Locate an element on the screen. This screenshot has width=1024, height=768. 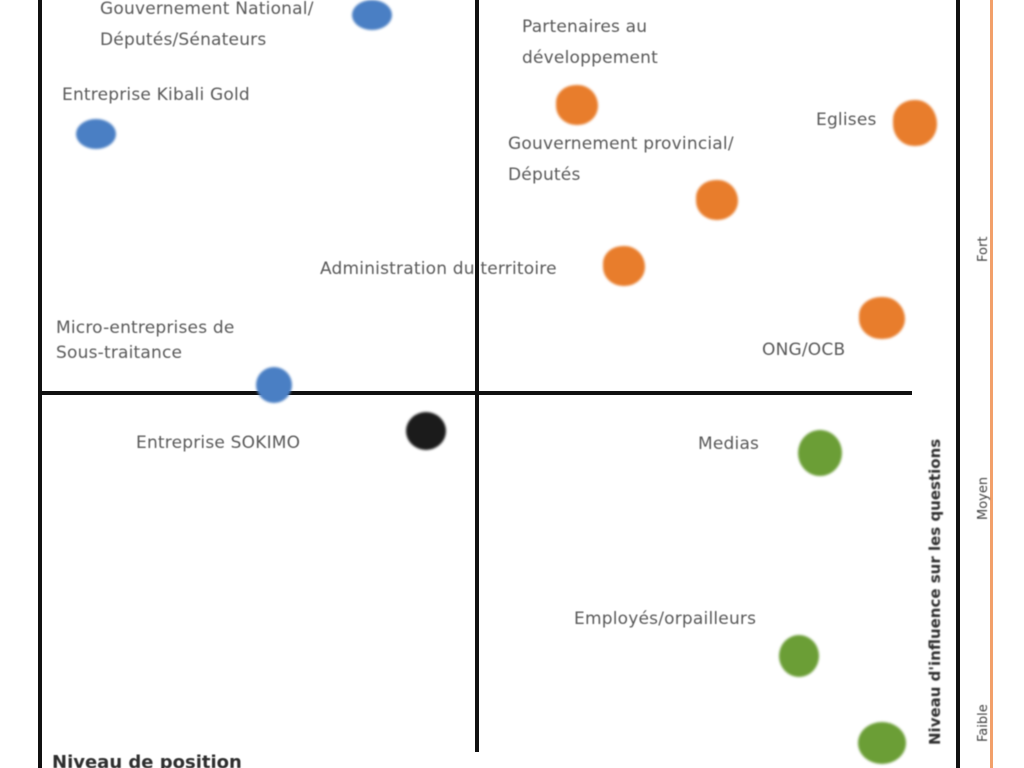
label-gouvernement-national: Gouvernement National/ Députés/Sénateurs is located at coordinates (207, 25).